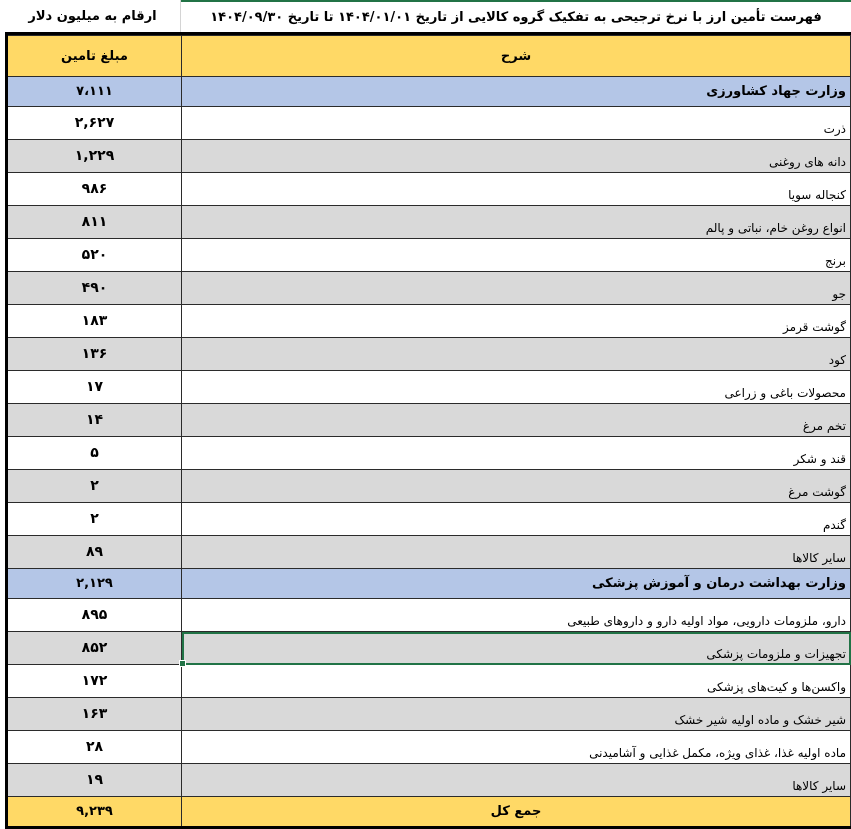  I want to click on item-row: ۱۹ سایر کالاها, so click(428, 780).